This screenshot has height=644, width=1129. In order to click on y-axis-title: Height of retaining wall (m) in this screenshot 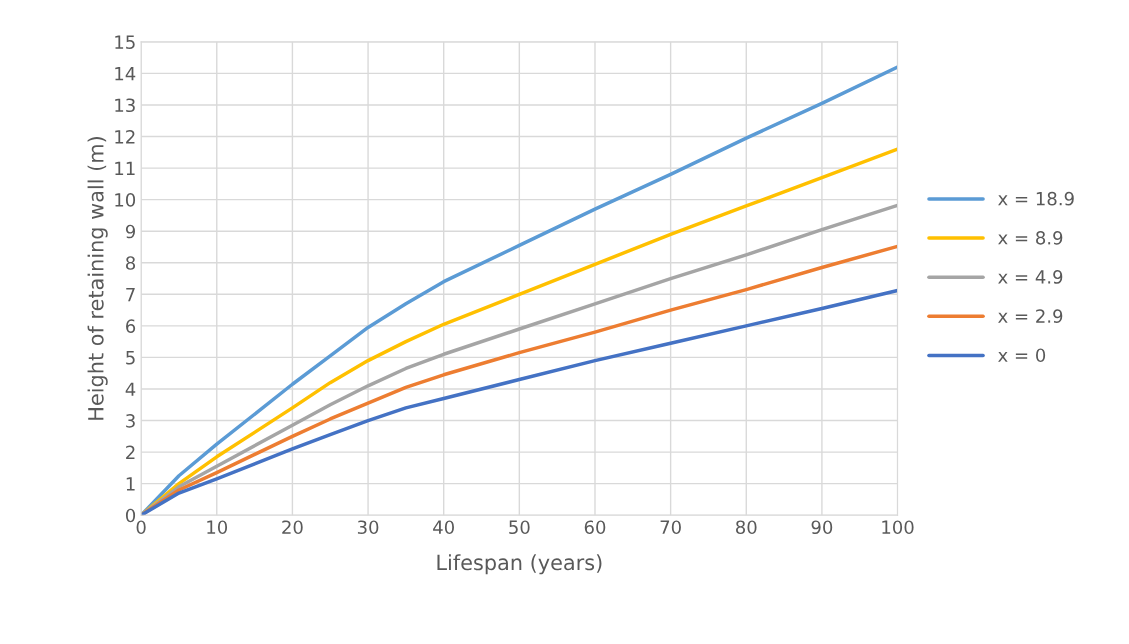, I will do `click(97, 278)`.